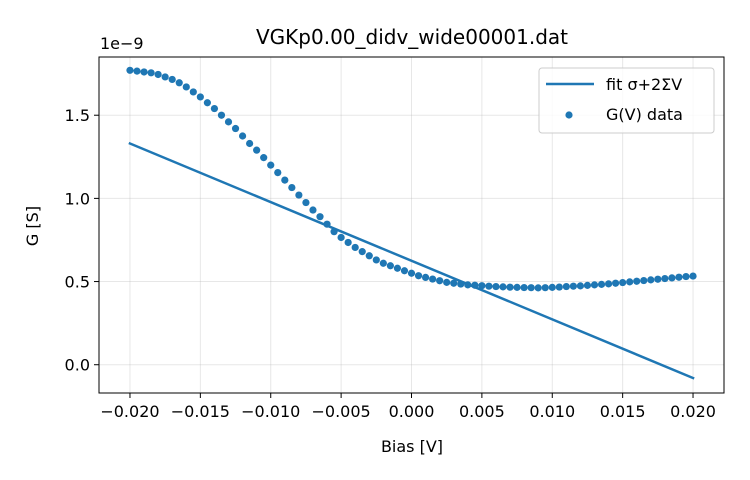 This screenshot has height=480, width=750. What do you see at coordinates (77, 198) in the screenshot?
I see `y-tick-label: 1.0` at bounding box center [77, 198].